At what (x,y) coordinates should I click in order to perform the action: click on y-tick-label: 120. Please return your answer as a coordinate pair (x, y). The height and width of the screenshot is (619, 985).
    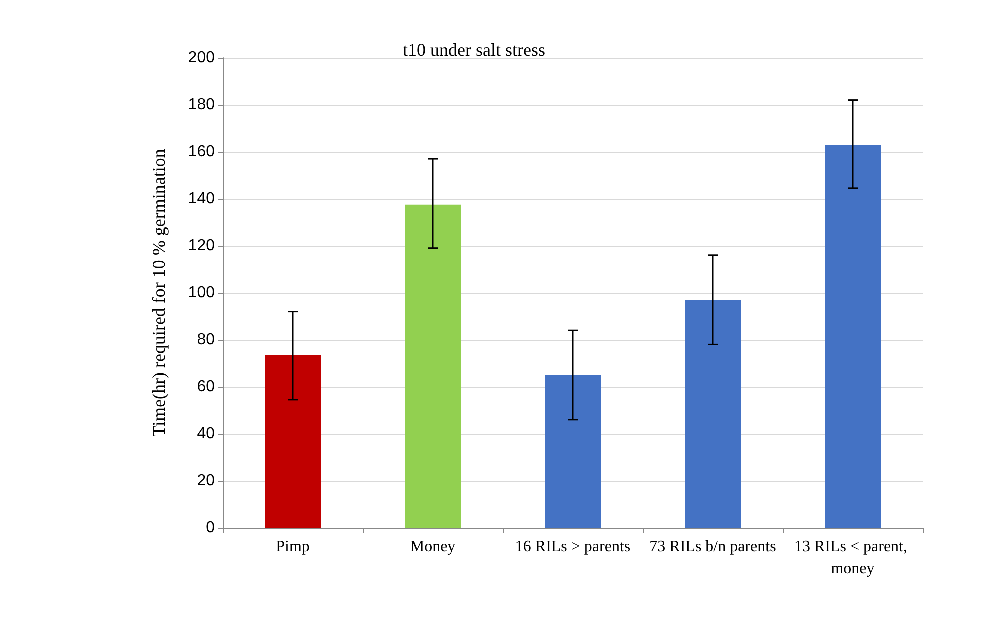
    Looking at the image, I should click on (202, 246).